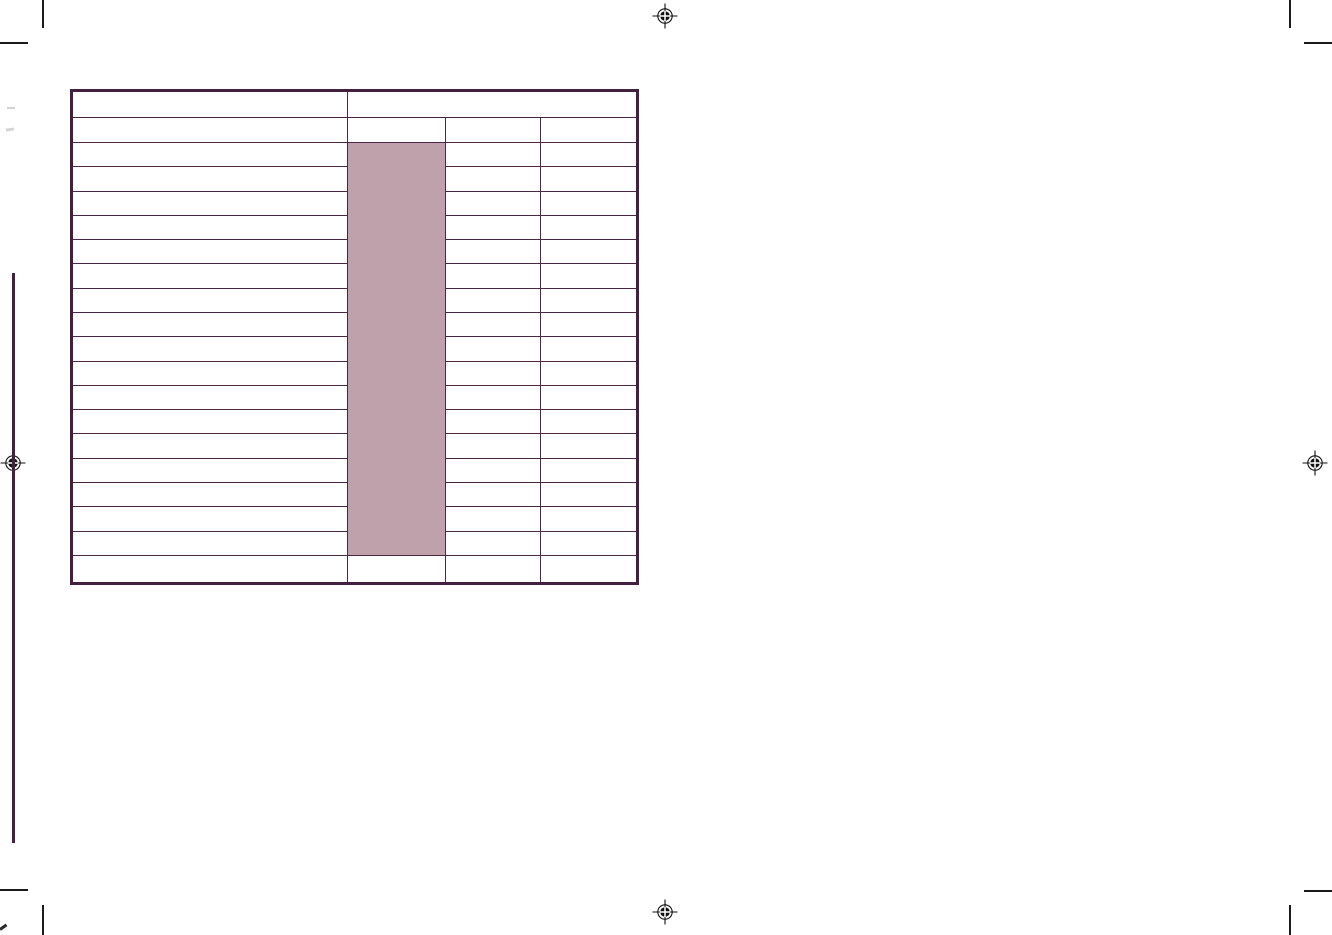 Image resolution: width=1332 pixels, height=935 pixels. I want to click on registration-mark-bottom, so click(665, 912).